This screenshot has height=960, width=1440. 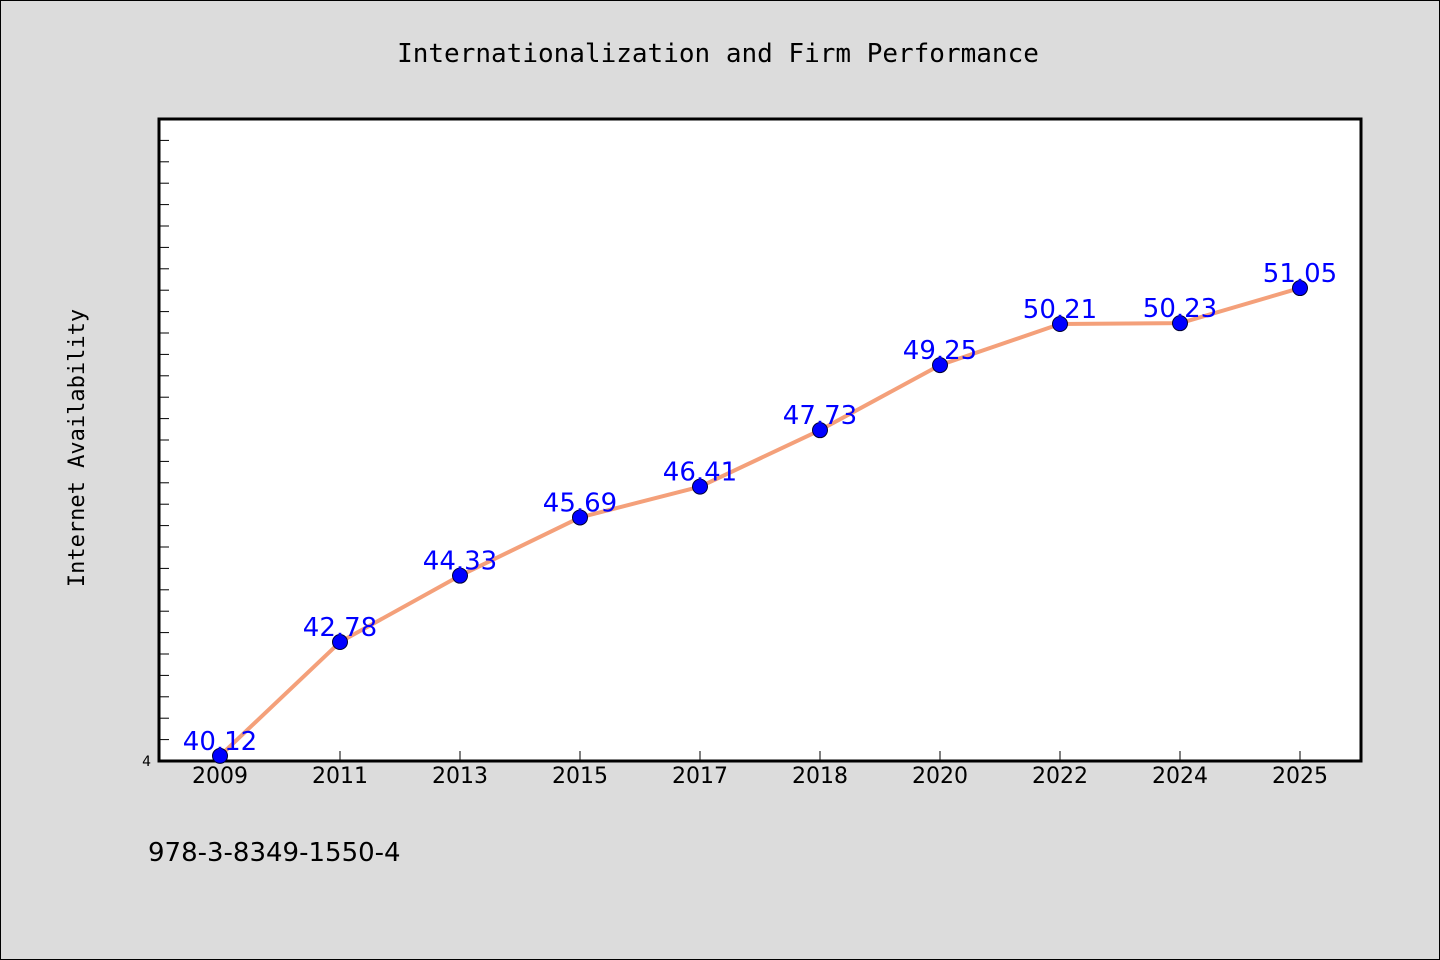 What do you see at coordinates (820, 776) in the screenshot?
I see `x-tick-label: 2018` at bounding box center [820, 776].